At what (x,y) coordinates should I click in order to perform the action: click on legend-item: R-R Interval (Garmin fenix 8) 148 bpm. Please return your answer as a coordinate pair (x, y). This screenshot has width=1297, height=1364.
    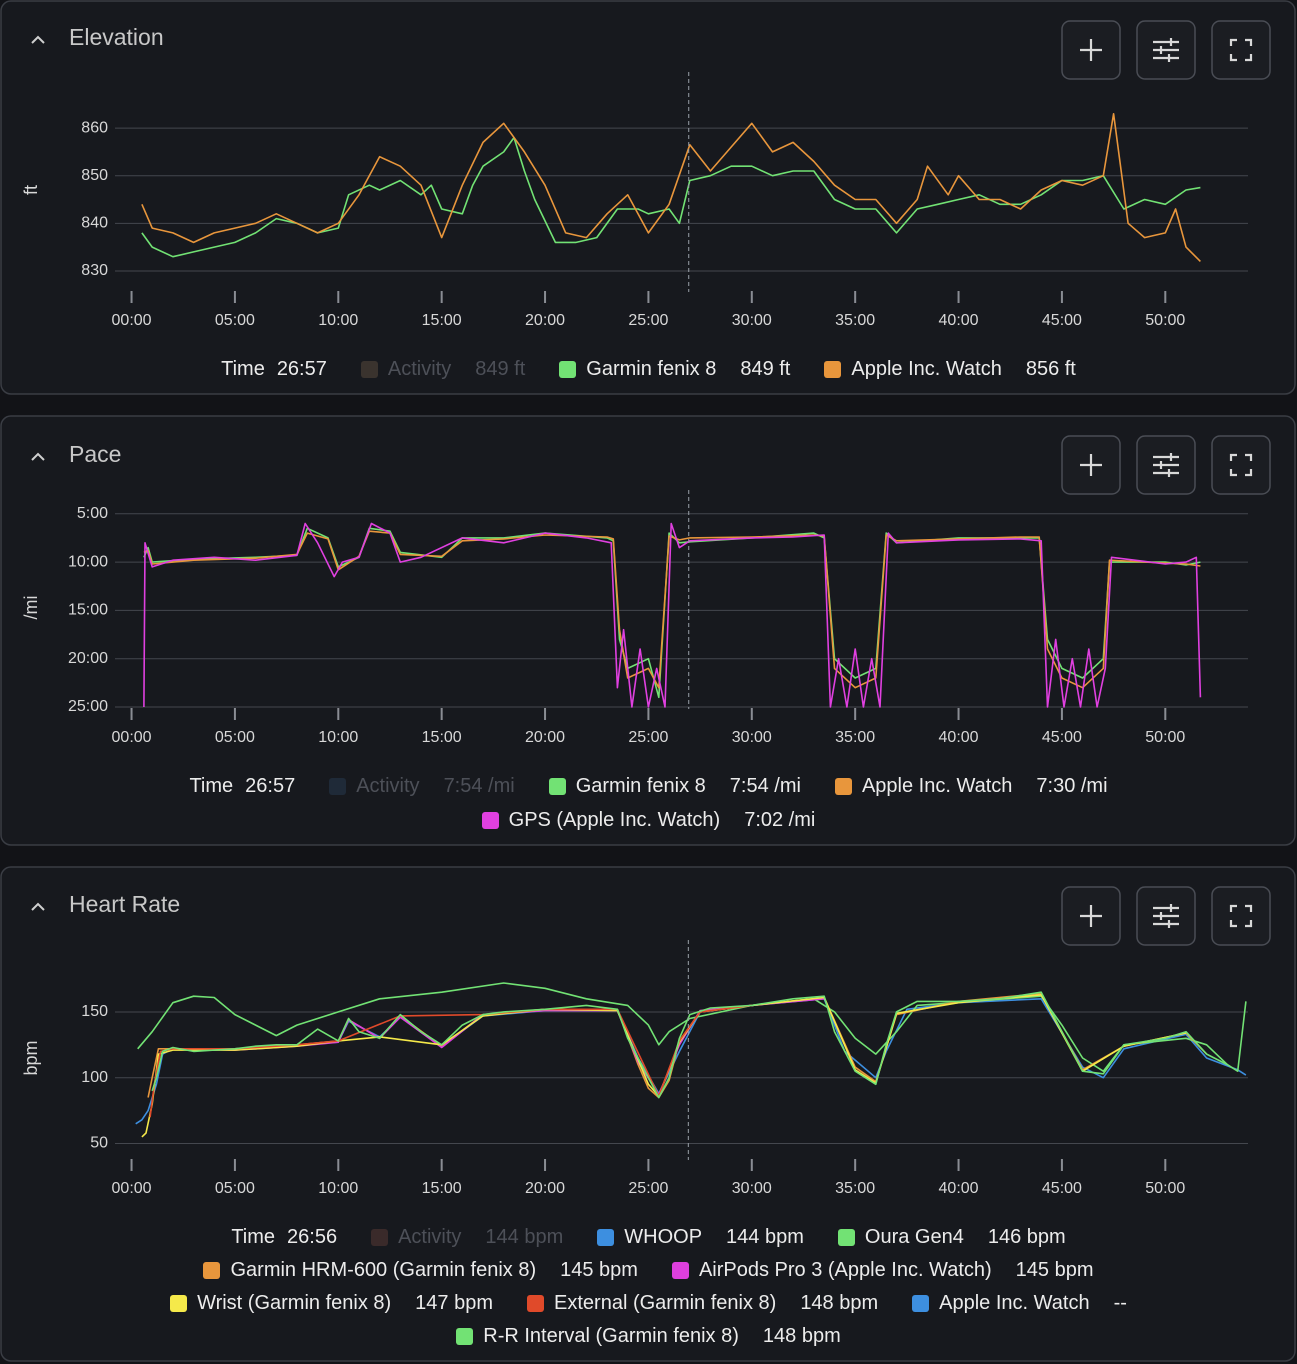
    Looking at the image, I should click on (648, 1336).